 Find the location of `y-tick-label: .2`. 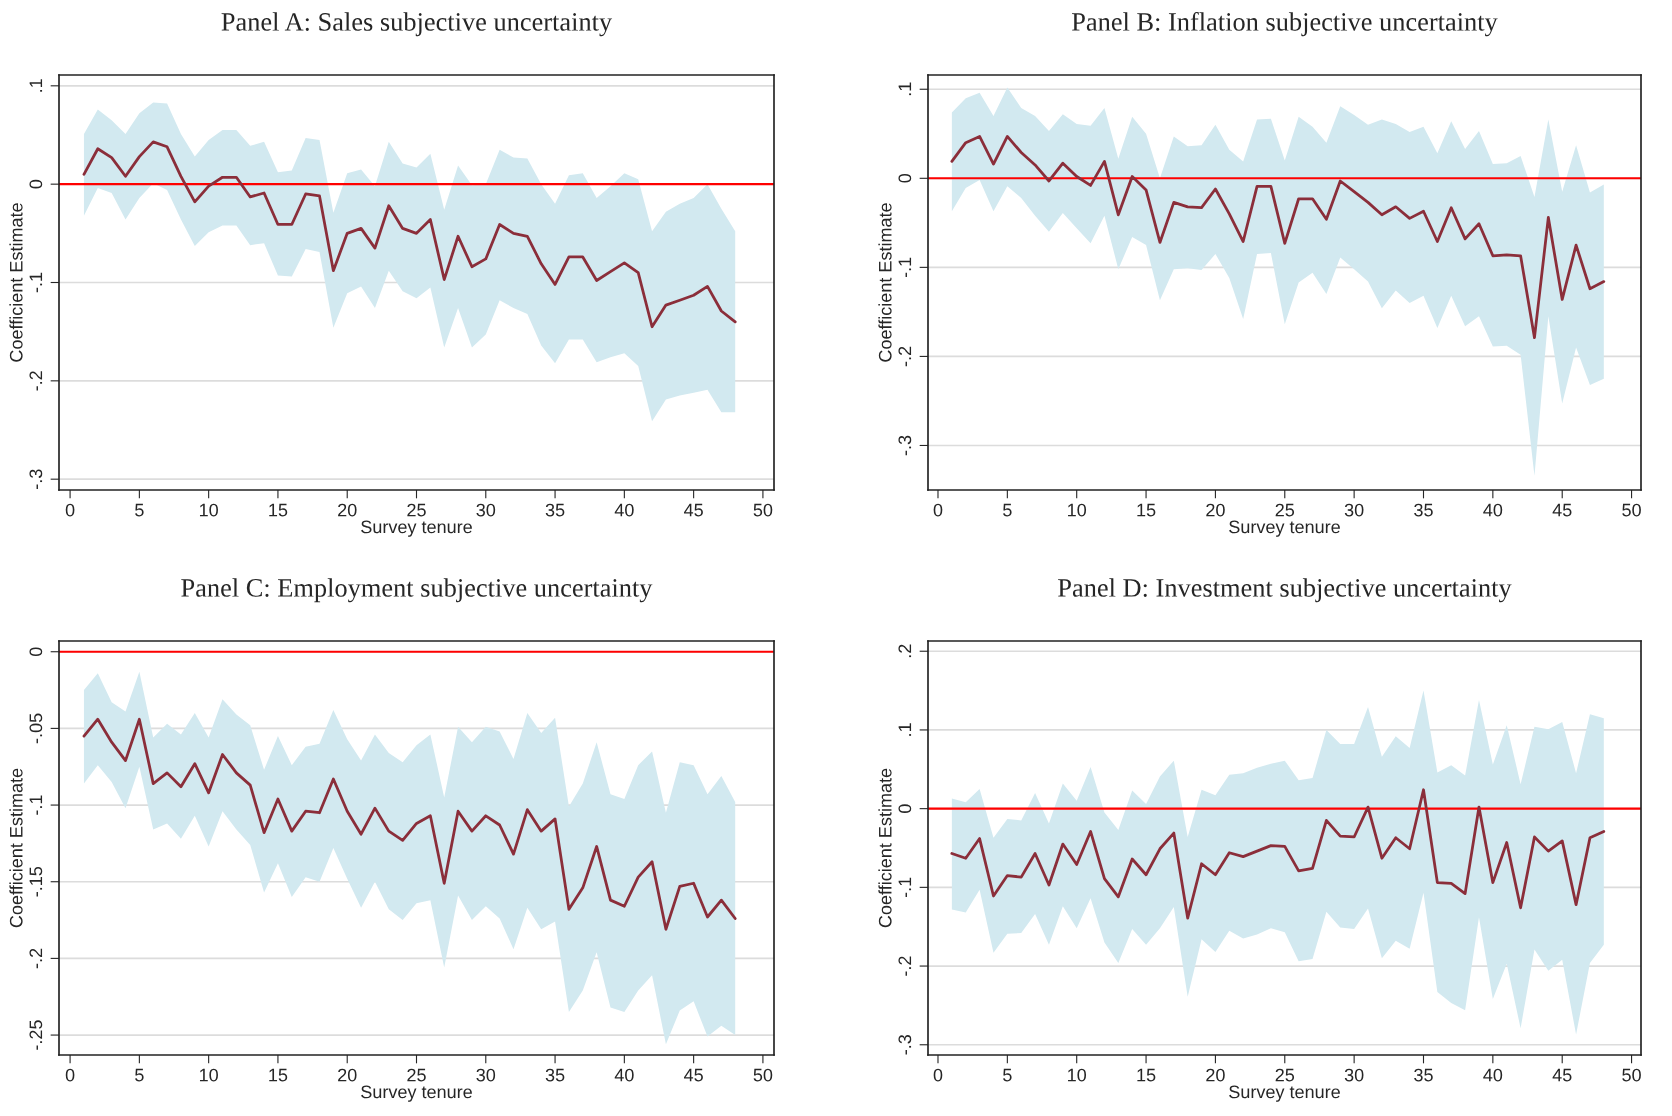

y-tick-label: .2 is located at coordinates (905, 651).